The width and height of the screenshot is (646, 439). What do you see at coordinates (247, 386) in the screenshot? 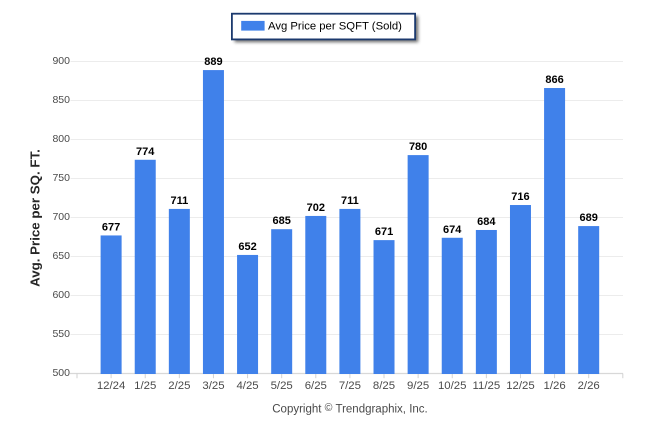
I see `svg-text: 4/25` at bounding box center [247, 386].